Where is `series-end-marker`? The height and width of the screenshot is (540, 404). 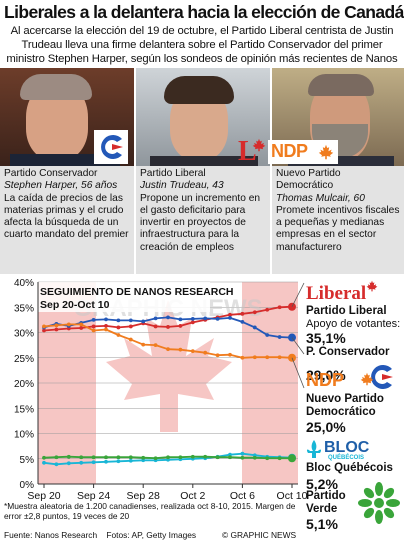 series-end-marker is located at coordinates (292, 458).